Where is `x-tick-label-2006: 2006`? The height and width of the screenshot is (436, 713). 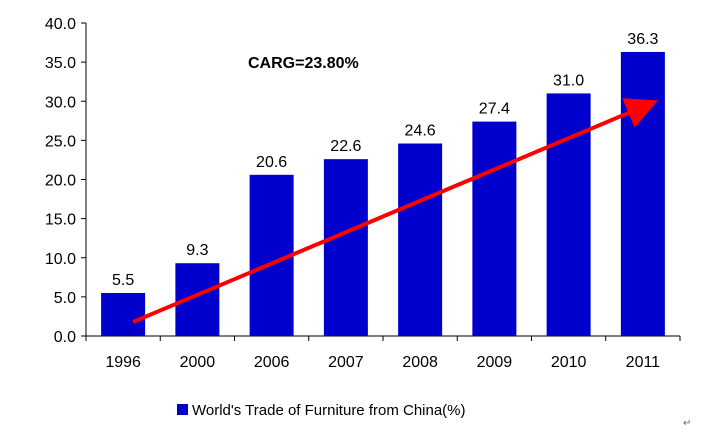 x-tick-label-2006: 2006 is located at coordinates (272, 362).